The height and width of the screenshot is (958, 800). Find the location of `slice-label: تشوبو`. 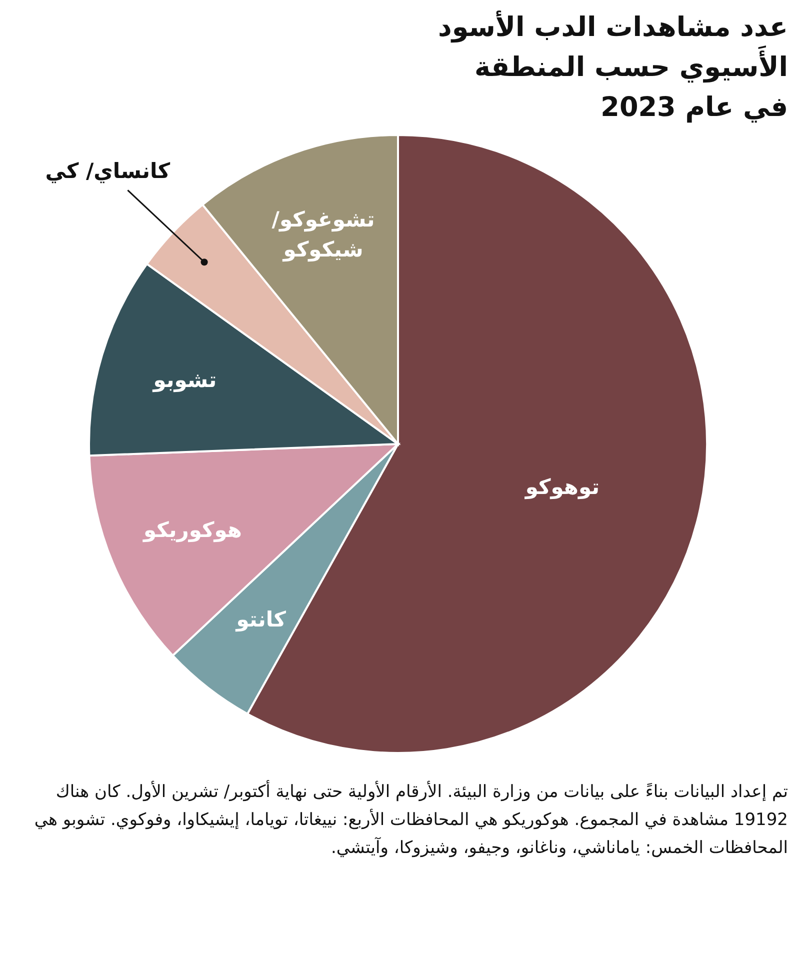

slice-label: تشوبو is located at coordinates (184, 380).